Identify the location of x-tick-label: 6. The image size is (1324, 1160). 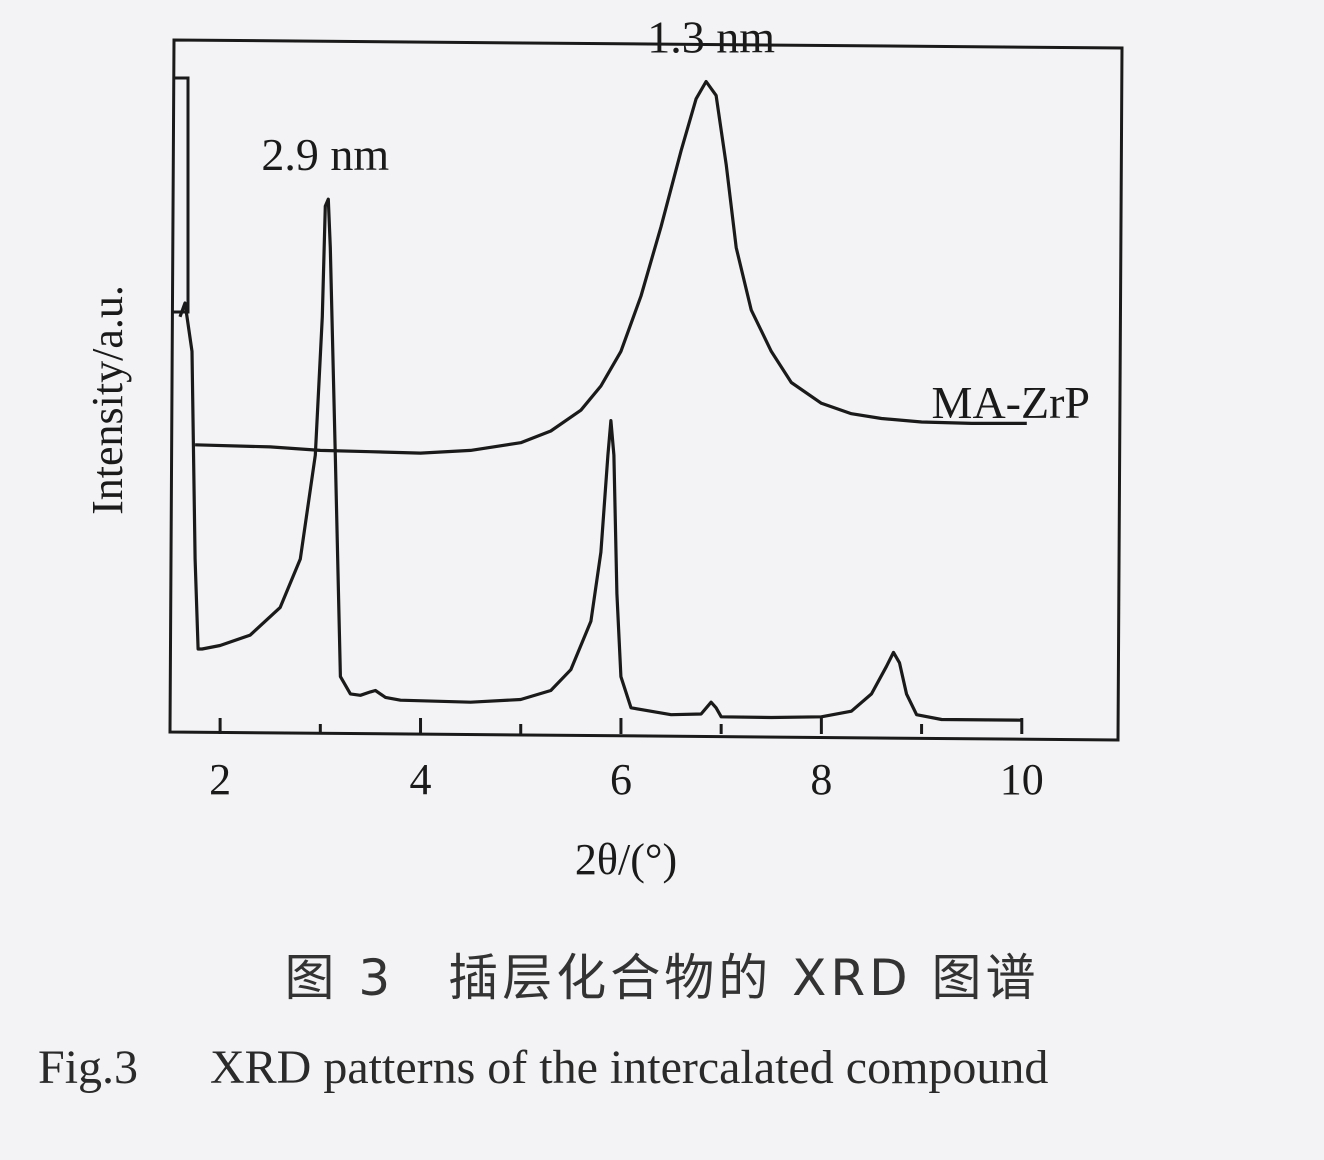
(621, 779).